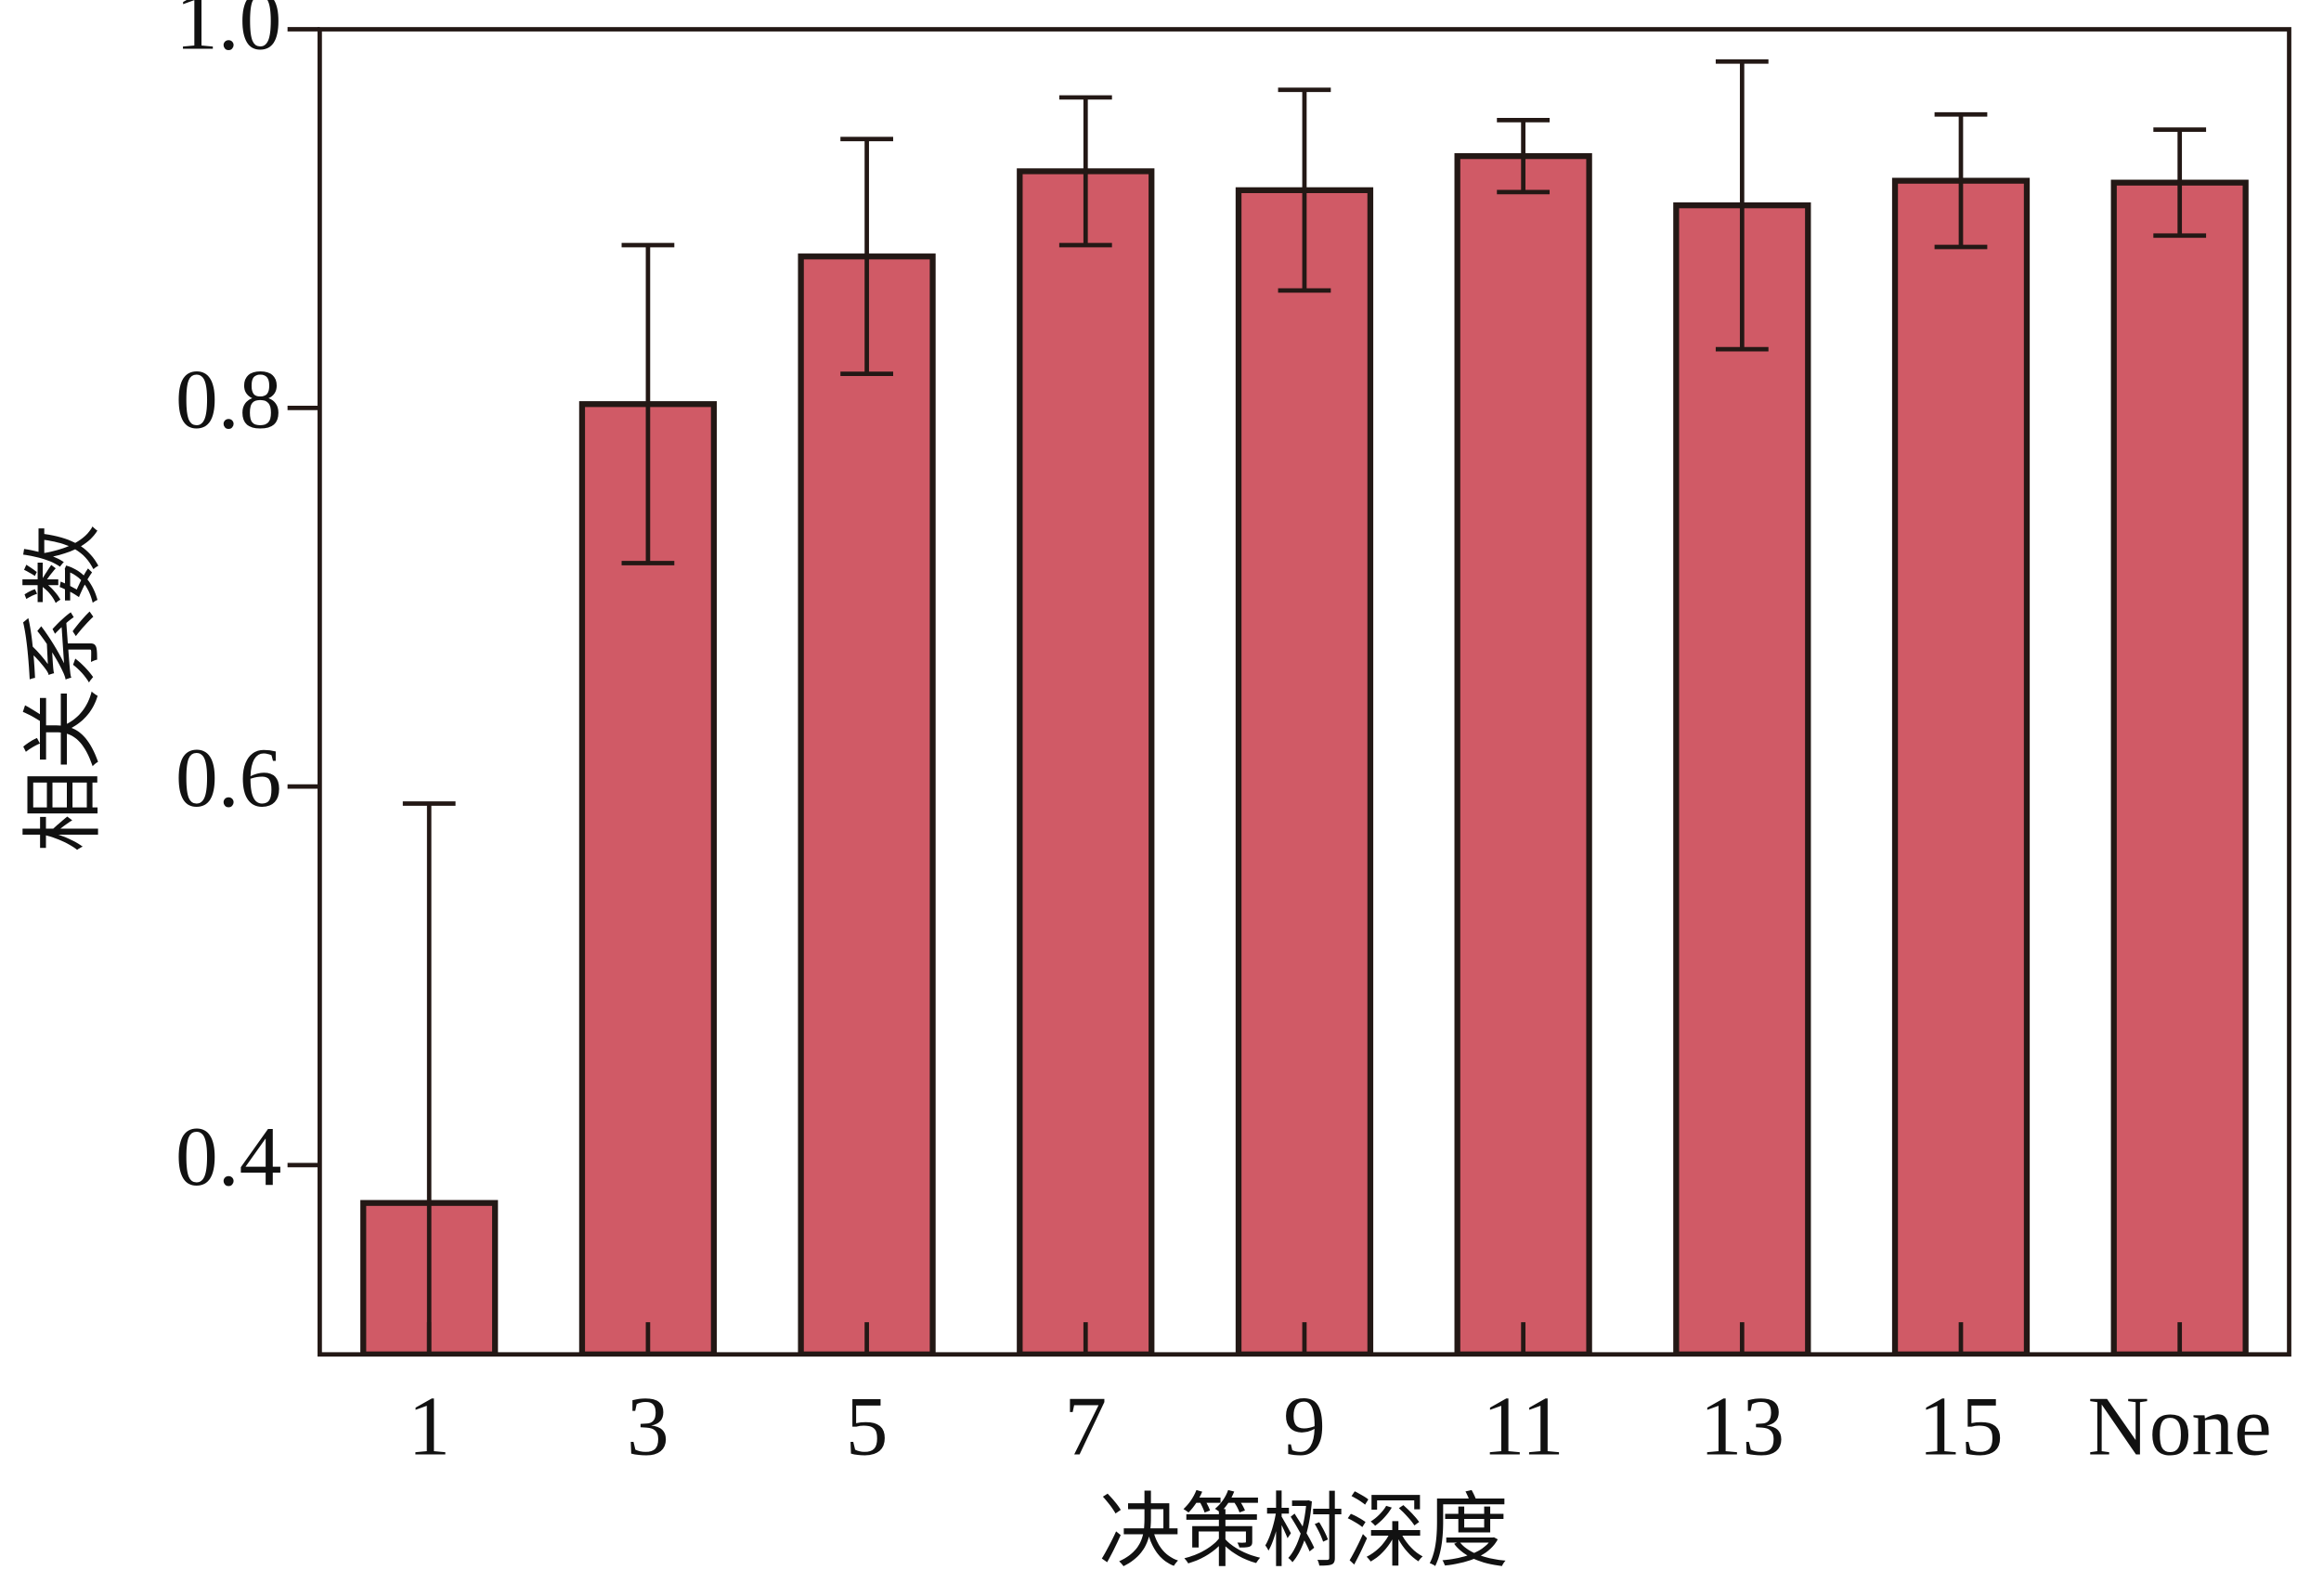 This screenshot has width=2297, height=1596. Describe the element at coordinates (1960, 1426) in the screenshot. I see `x-tick-label: 15` at that location.